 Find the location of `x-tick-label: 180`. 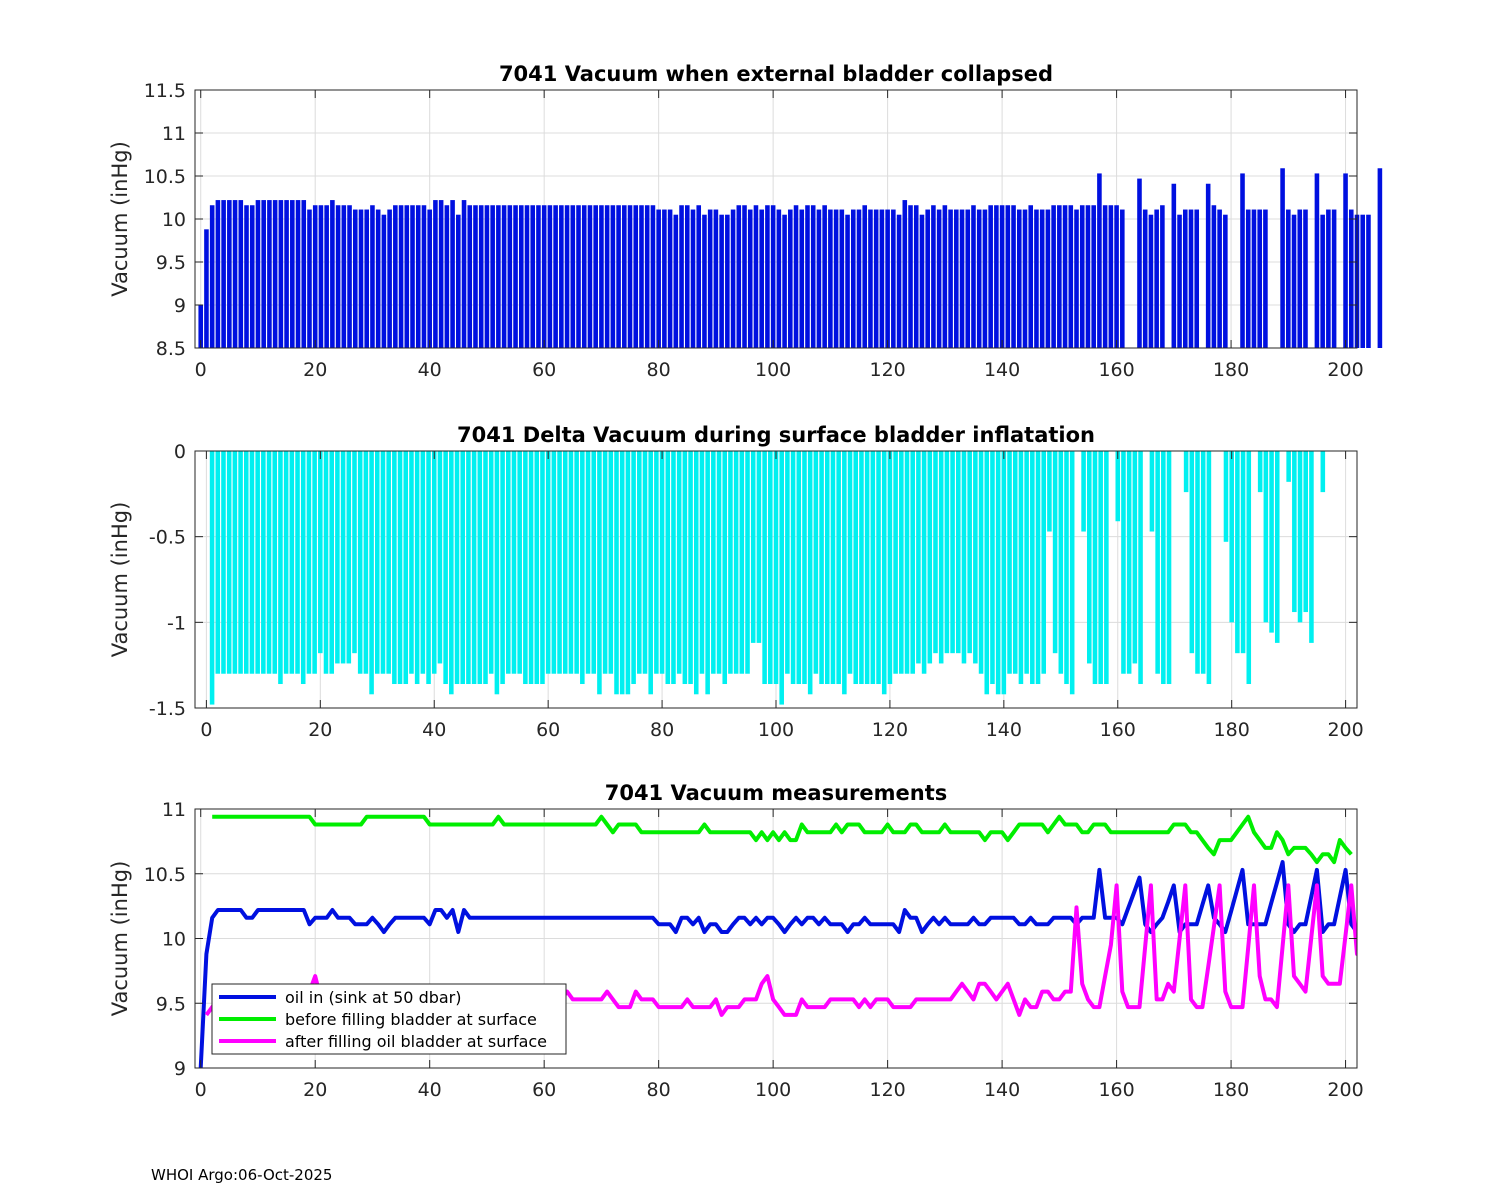

x-tick-label: 180 is located at coordinates (1231, 1090).